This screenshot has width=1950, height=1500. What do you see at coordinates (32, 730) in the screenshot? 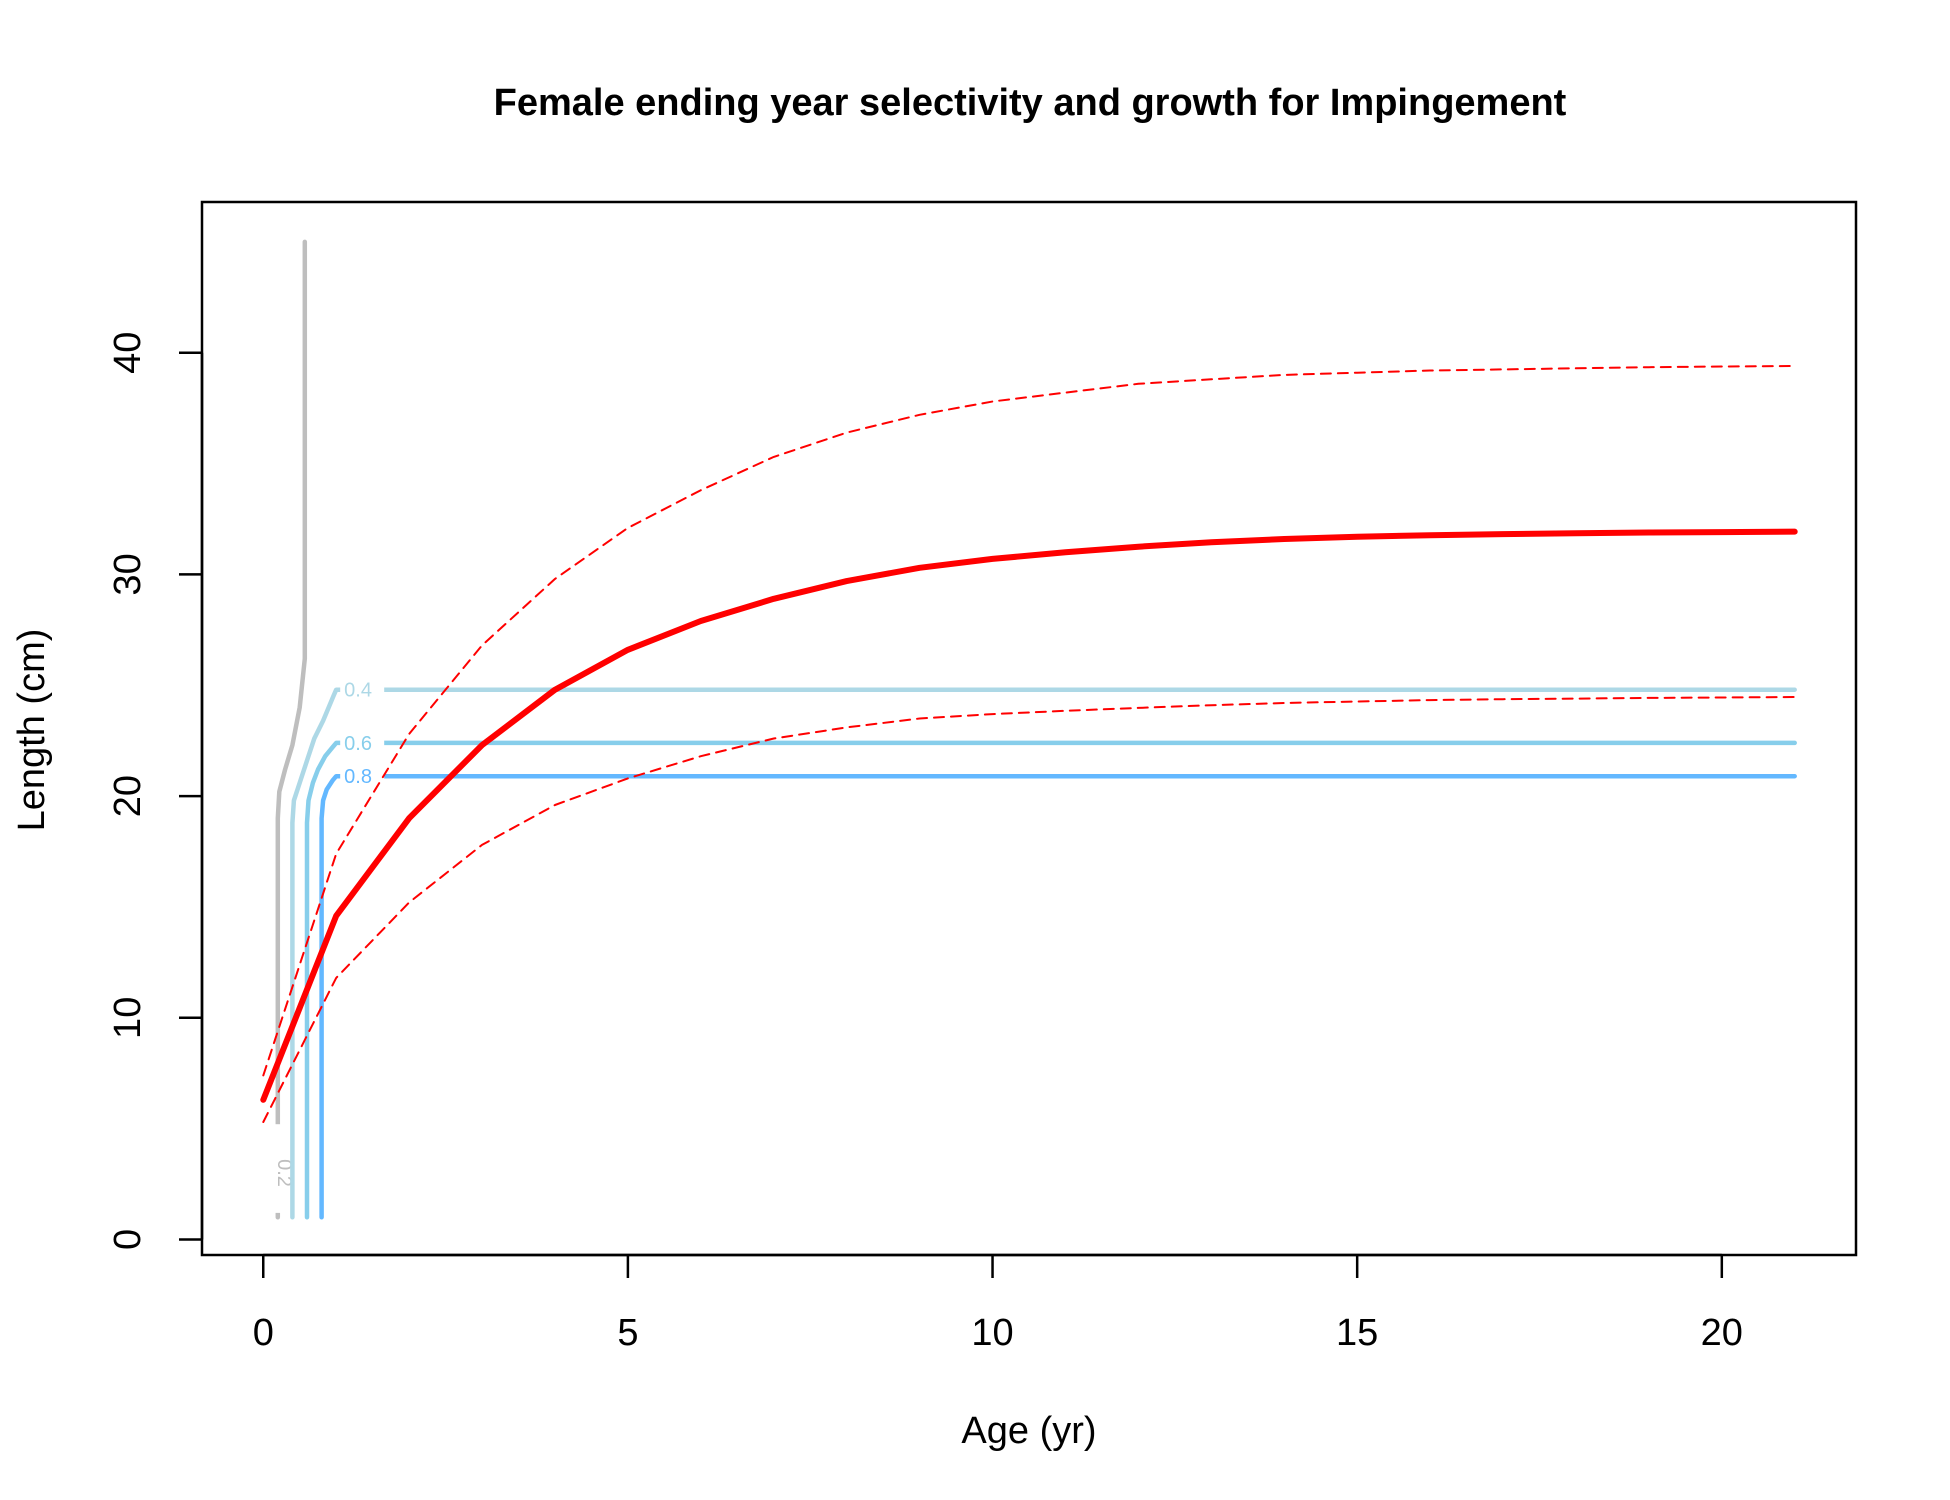
I see `y-axis-title: Length (cm)` at bounding box center [32, 730].